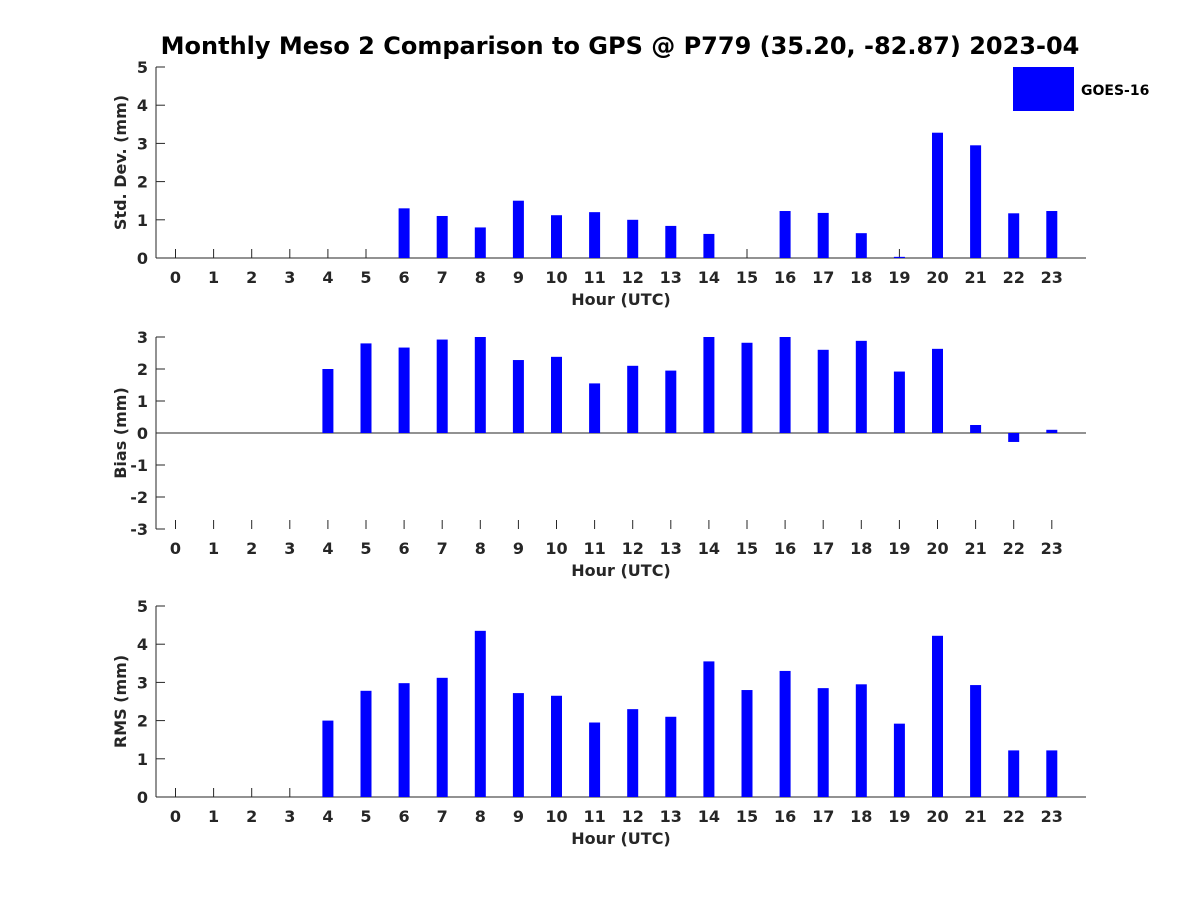 This screenshot has width=1200, height=900. I want to click on x-tick-label: 6, so click(404, 548).